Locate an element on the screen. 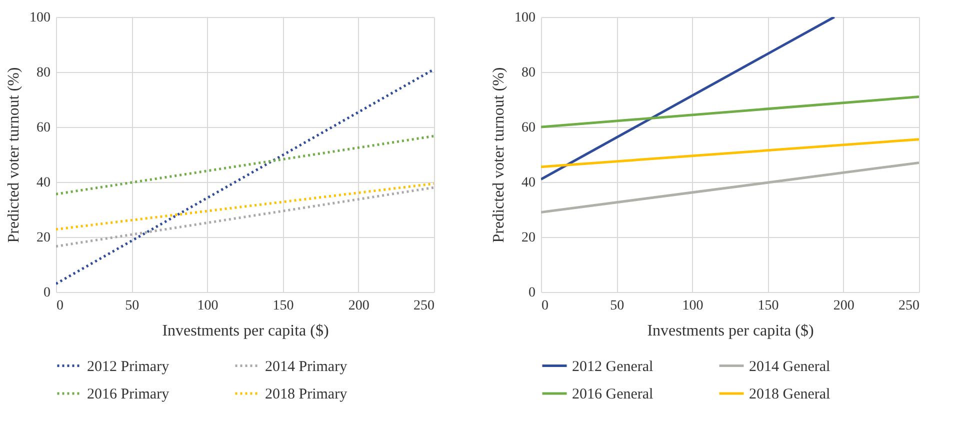  legend-label: 2012 General is located at coordinates (613, 366).